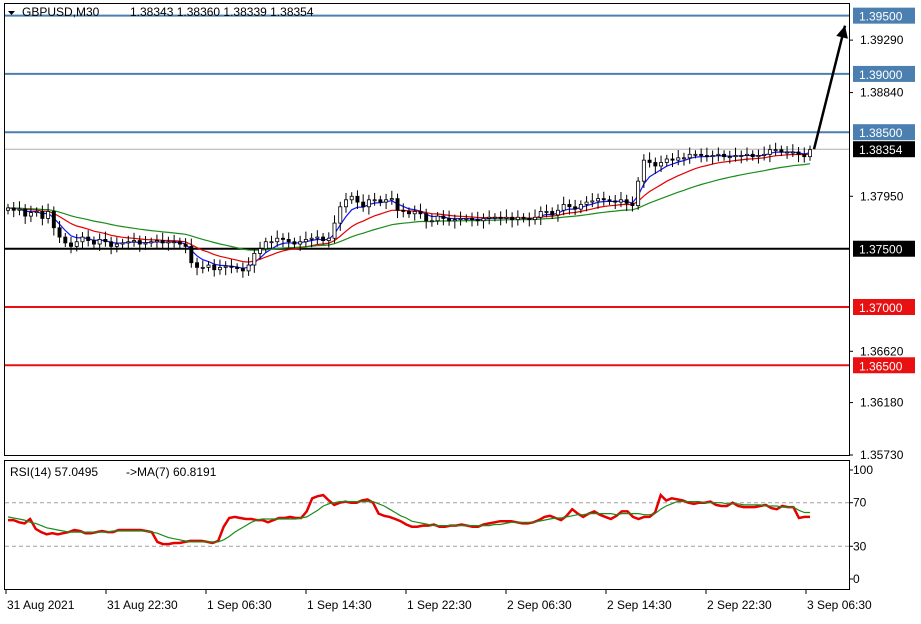 The width and height of the screenshot is (921, 624). Describe the element at coordinates (142, 605) in the screenshot. I see `time-tick-label: 31 Aug 22:30` at that location.